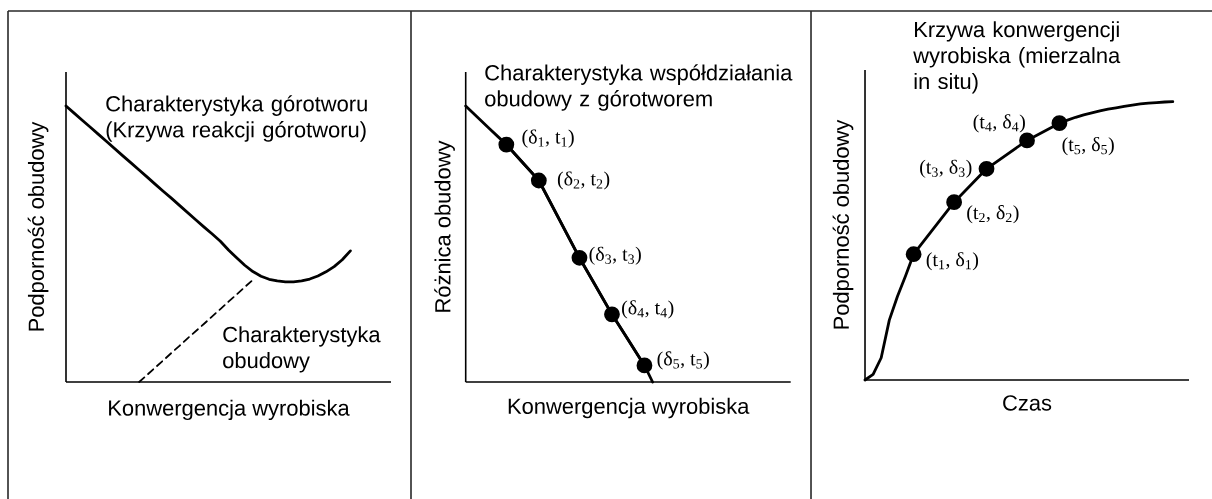  Describe the element at coordinates (648, 309) in the screenshot. I see `annotation: (δ$_{4}$, t$_{4}$)` at that location.